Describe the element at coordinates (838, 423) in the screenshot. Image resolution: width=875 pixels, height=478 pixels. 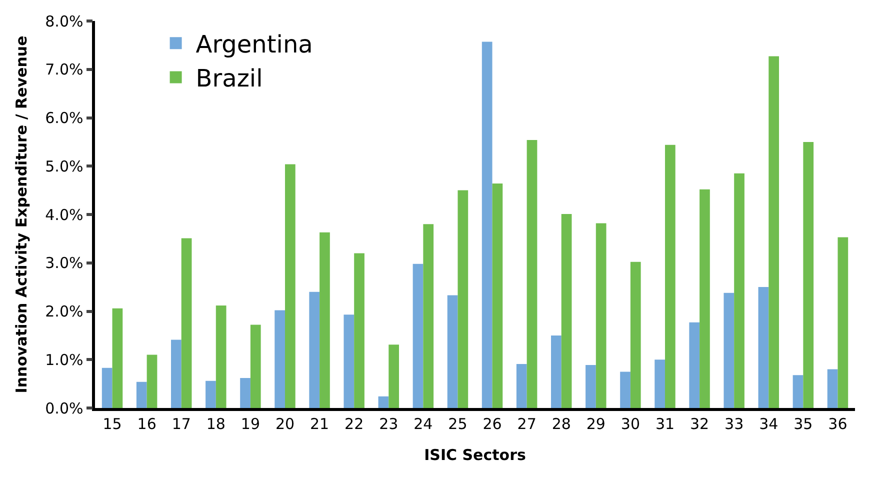
I see `x-tick-label: 36` at that location.